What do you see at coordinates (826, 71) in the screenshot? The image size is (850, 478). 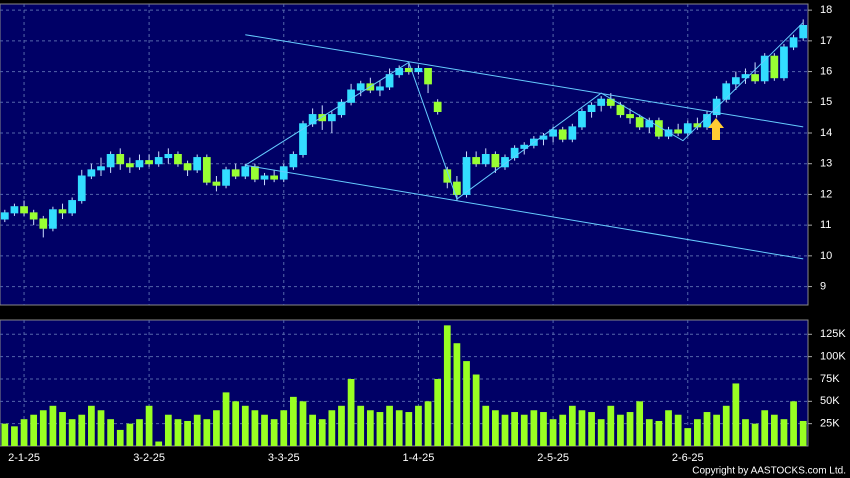 I see `y-tick-label: 16` at bounding box center [826, 71].